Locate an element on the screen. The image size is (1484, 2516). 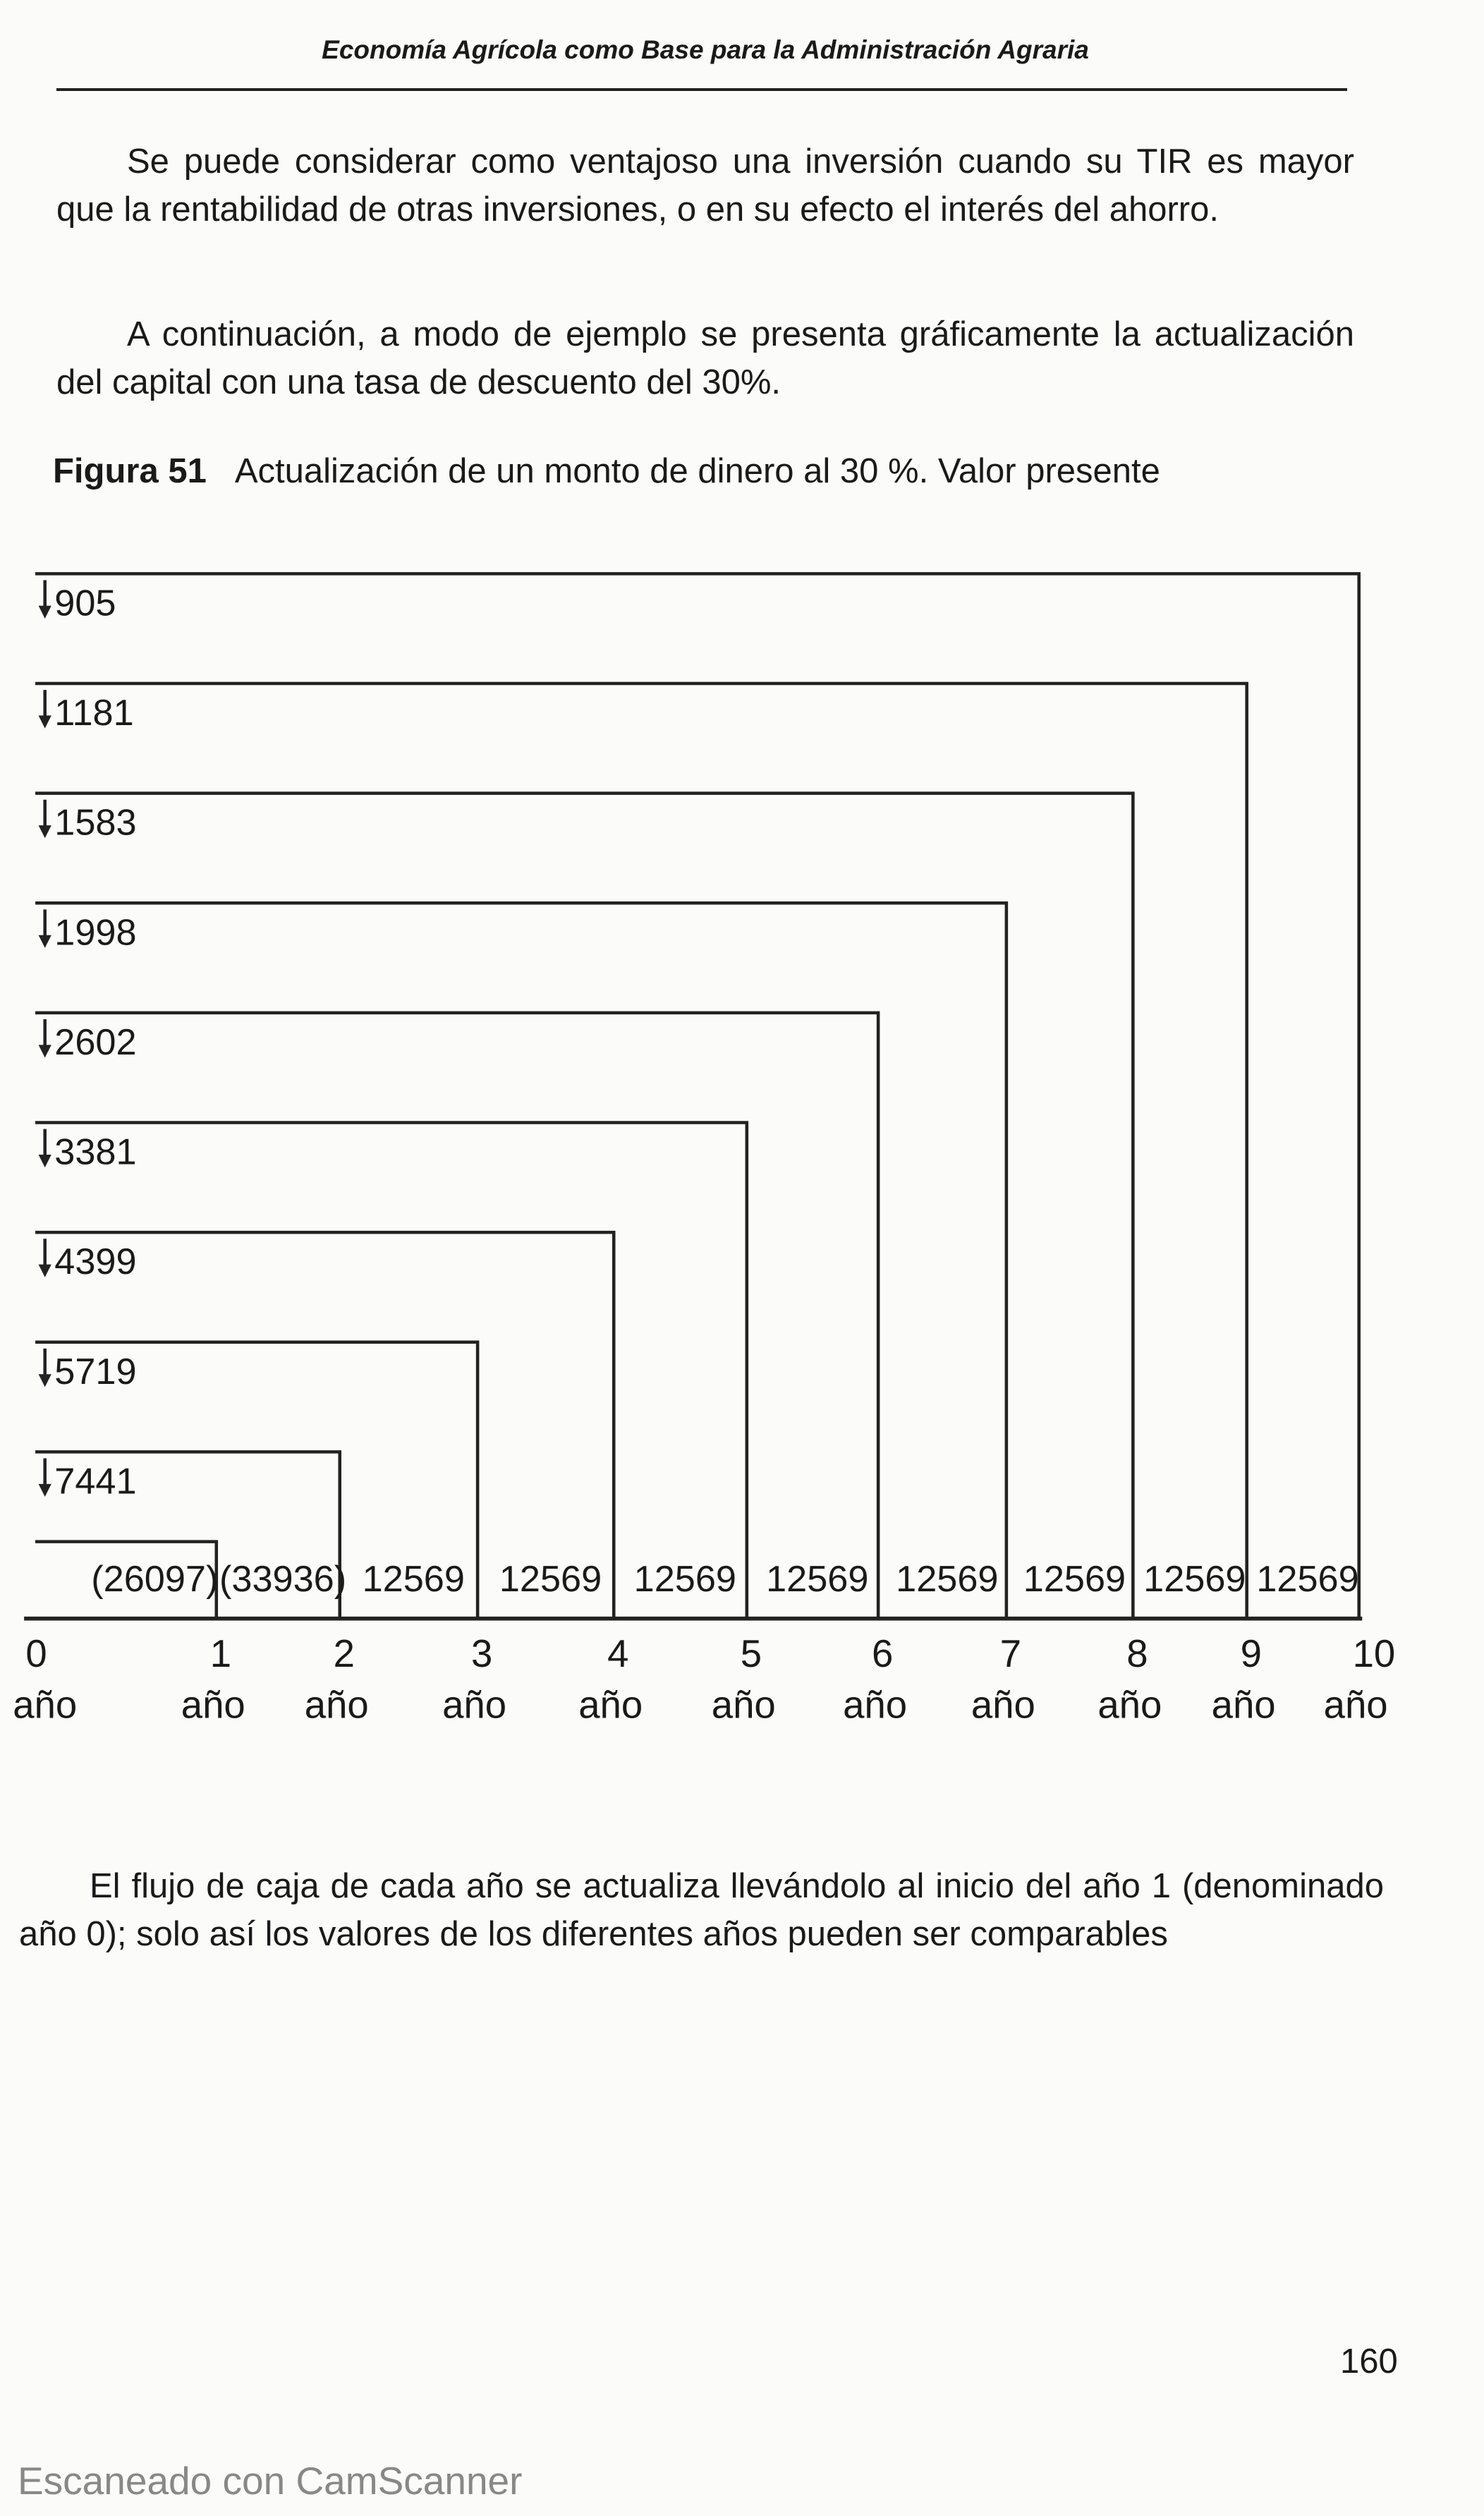
cash-flow: (26097) is located at coordinates (154, 1579).